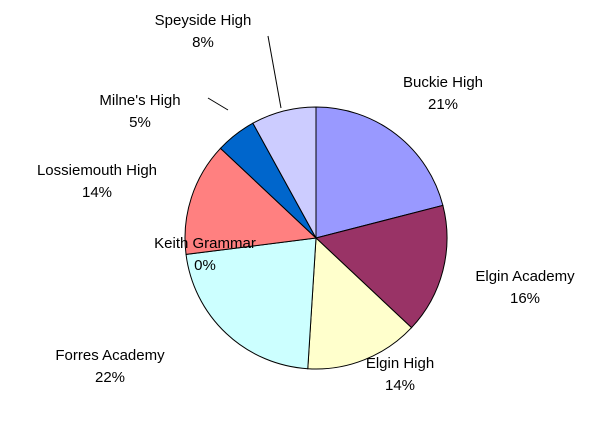 Image resolution: width=594 pixels, height=427 pixels. I want to click on slice-label: Lossiemouth High, so click(97, 170).